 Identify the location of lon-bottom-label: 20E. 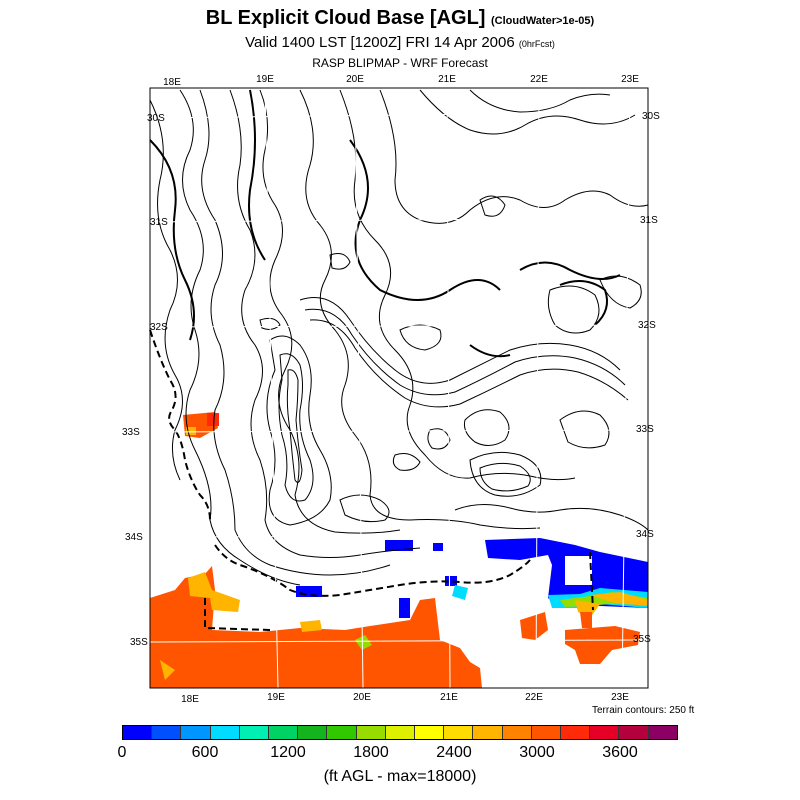
(362, 697).